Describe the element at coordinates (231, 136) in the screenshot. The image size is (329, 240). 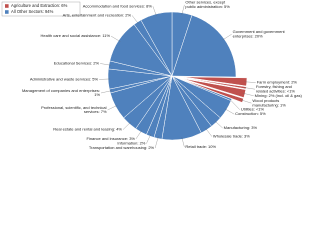
I see `slice-label: Wholesale trade: 3%` at that location.